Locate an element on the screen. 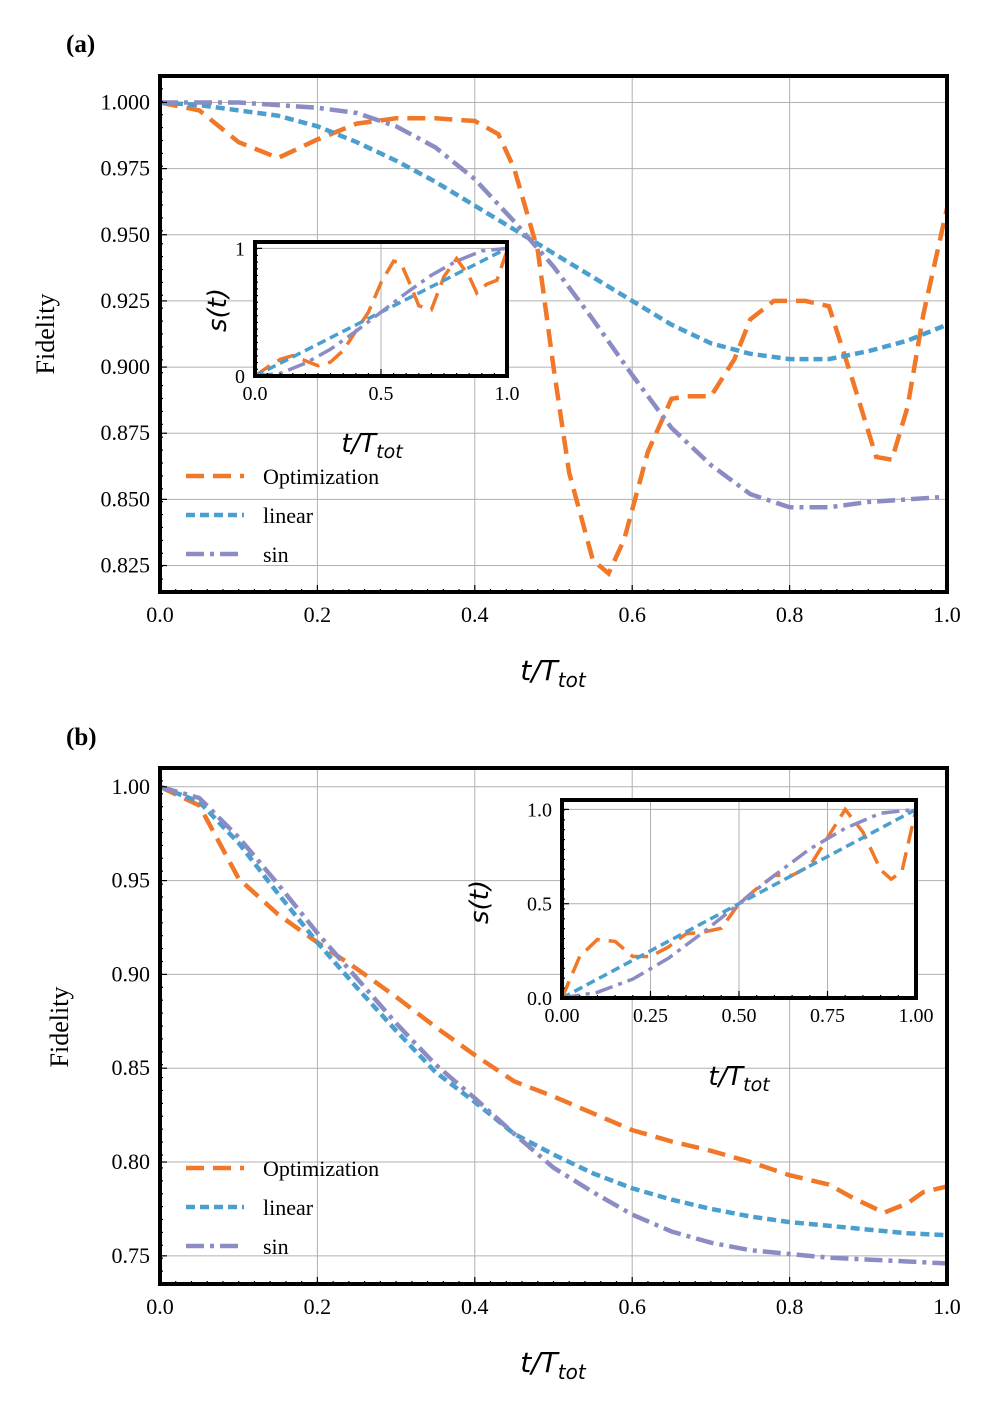 The height and width of the screenshot is (1408, 995). panel-a-ytick-label: 0.950 is located at coordinates (126, 234).